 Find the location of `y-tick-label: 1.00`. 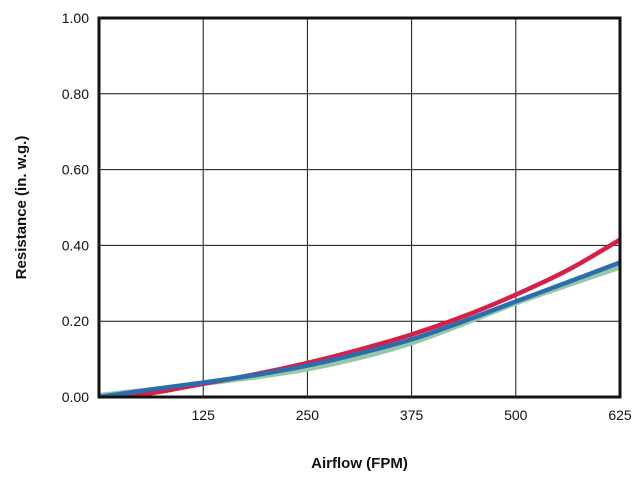

y-tick-label: 1.00 is located at coordinates (75, 18).